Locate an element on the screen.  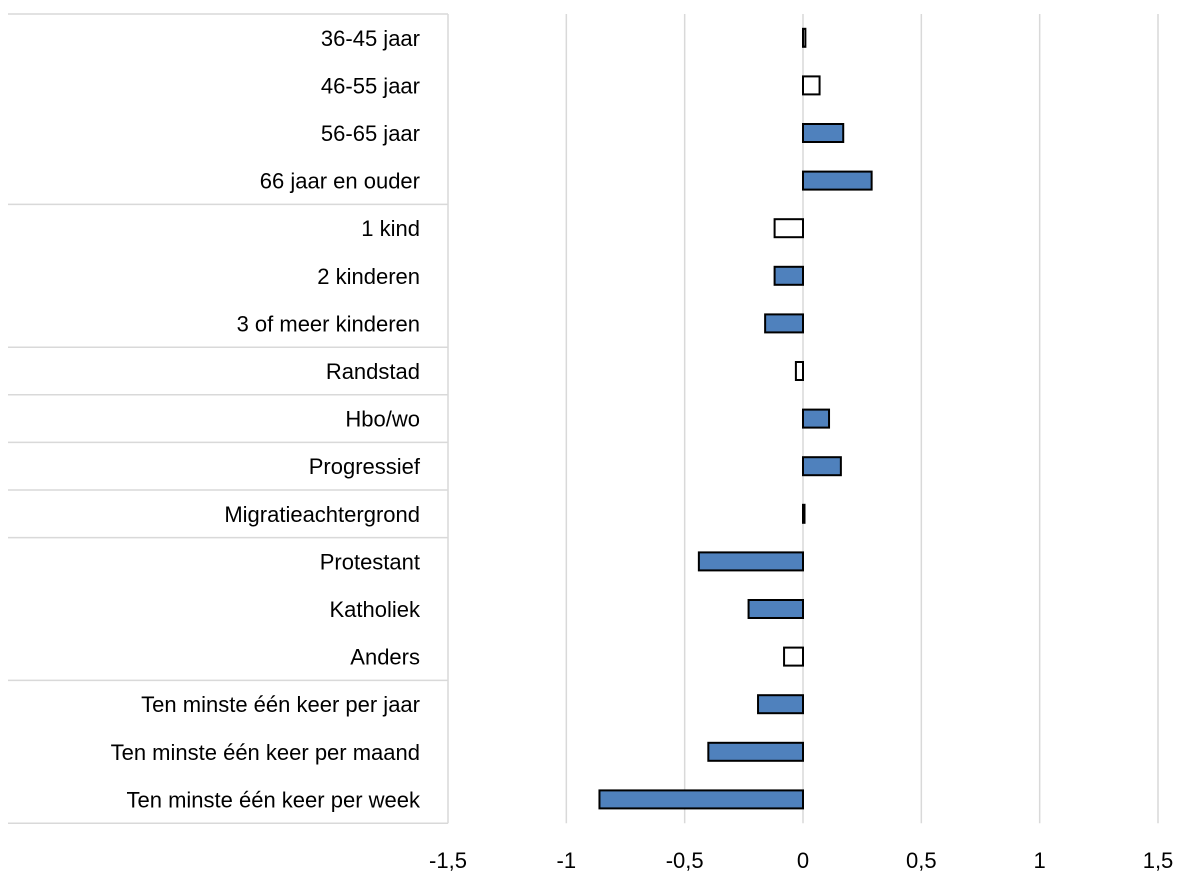
category-label: Migratieachtergrond is located at coordinates (322, 514).